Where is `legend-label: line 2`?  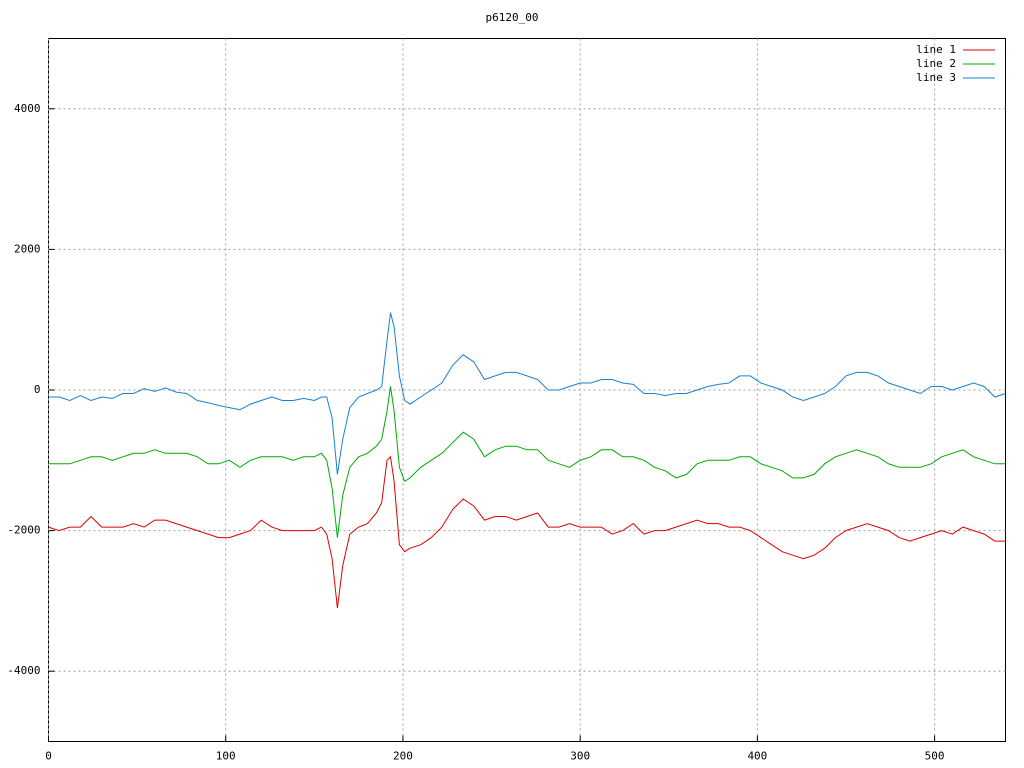
legend-label: line 2 is located at coordinates (936, 63).